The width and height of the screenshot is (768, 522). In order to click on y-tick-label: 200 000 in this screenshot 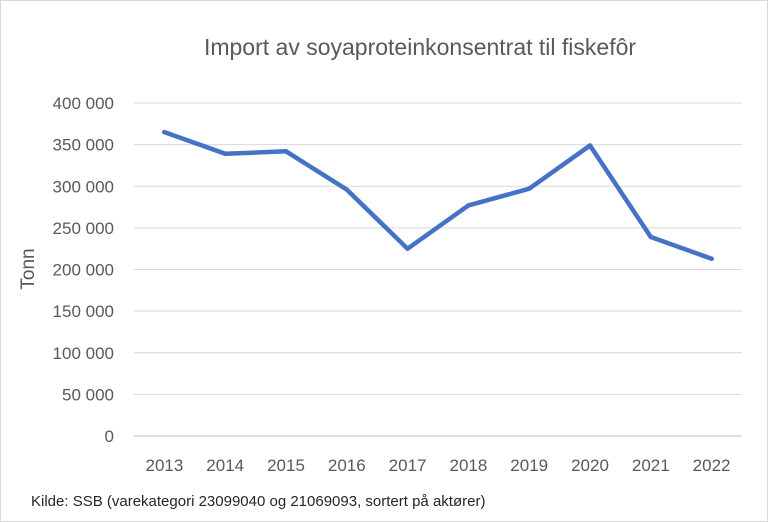, I will do `click(83, 270)`.